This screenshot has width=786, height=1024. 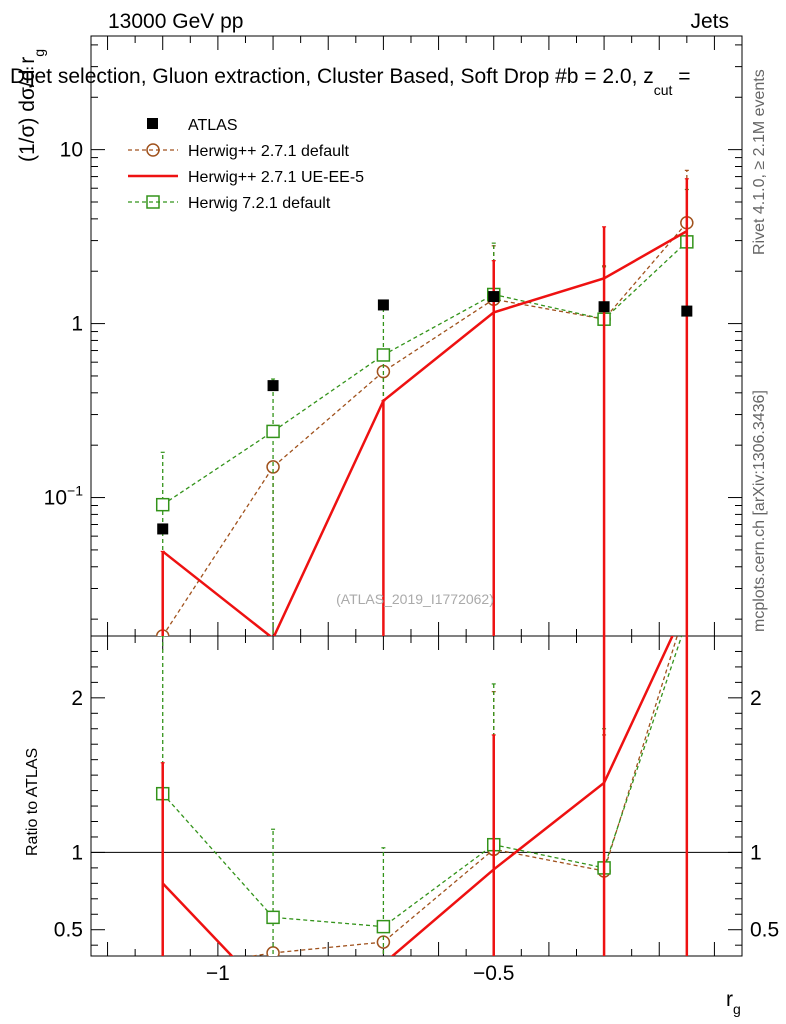 I want to click on x-axis-label-text: r, so click(x=729, y=999).